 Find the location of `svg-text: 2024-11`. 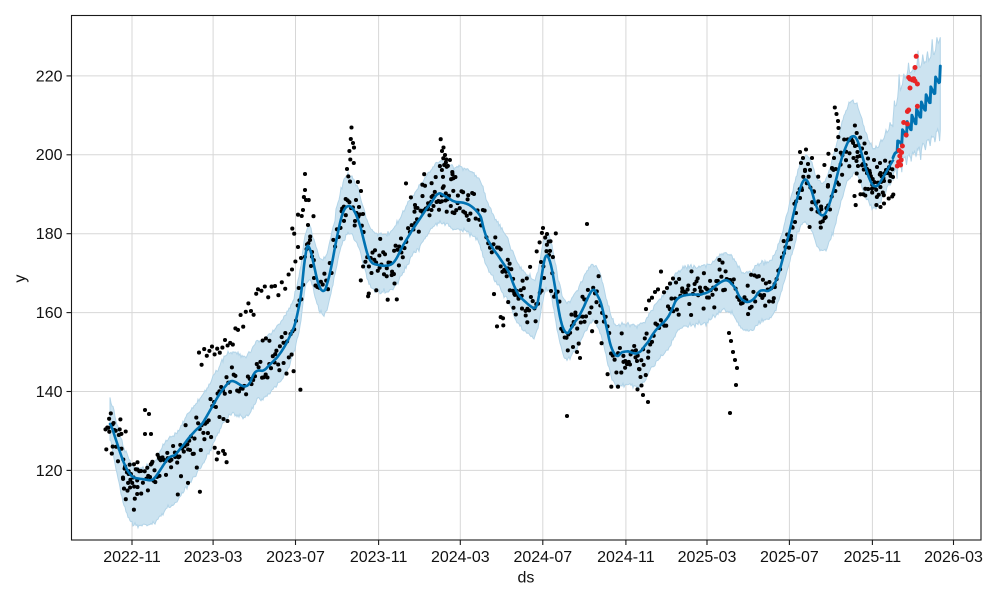

svg-text: 2024-11 is located at coordinates (626, 557).